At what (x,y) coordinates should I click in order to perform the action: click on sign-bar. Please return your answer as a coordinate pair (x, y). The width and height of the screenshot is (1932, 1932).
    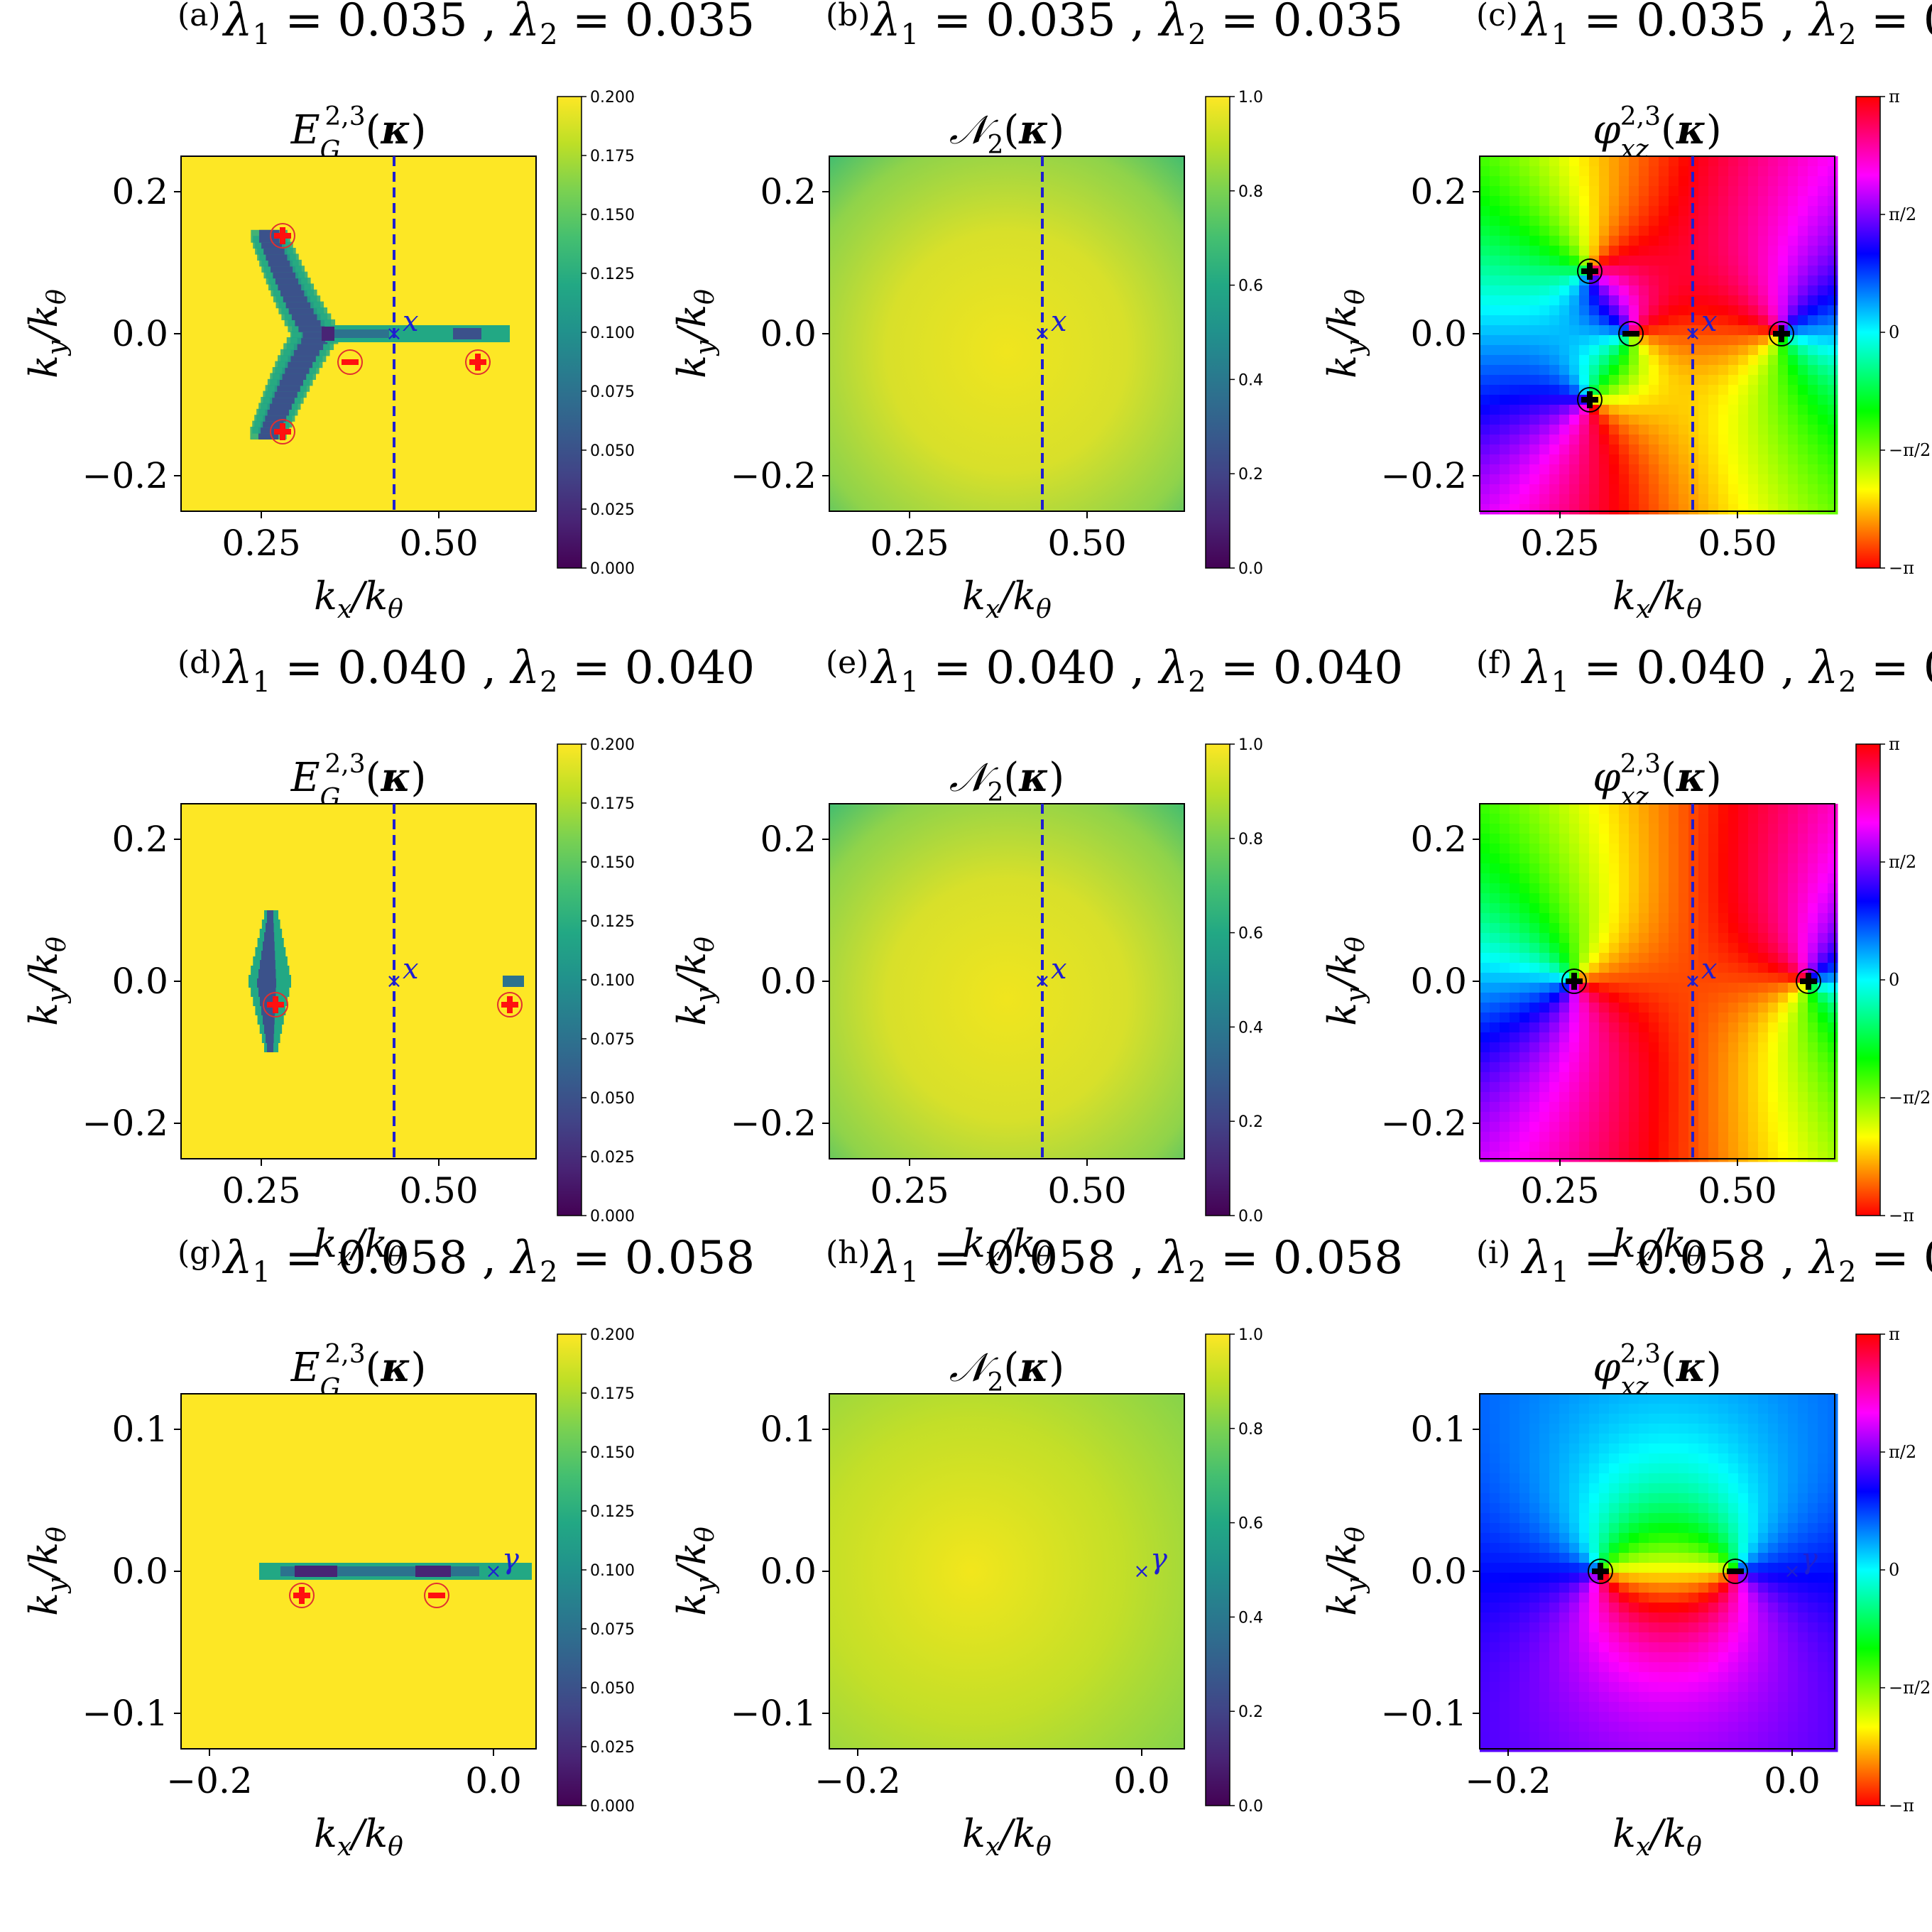
    Looking at the image, I should click on (1574, 981).